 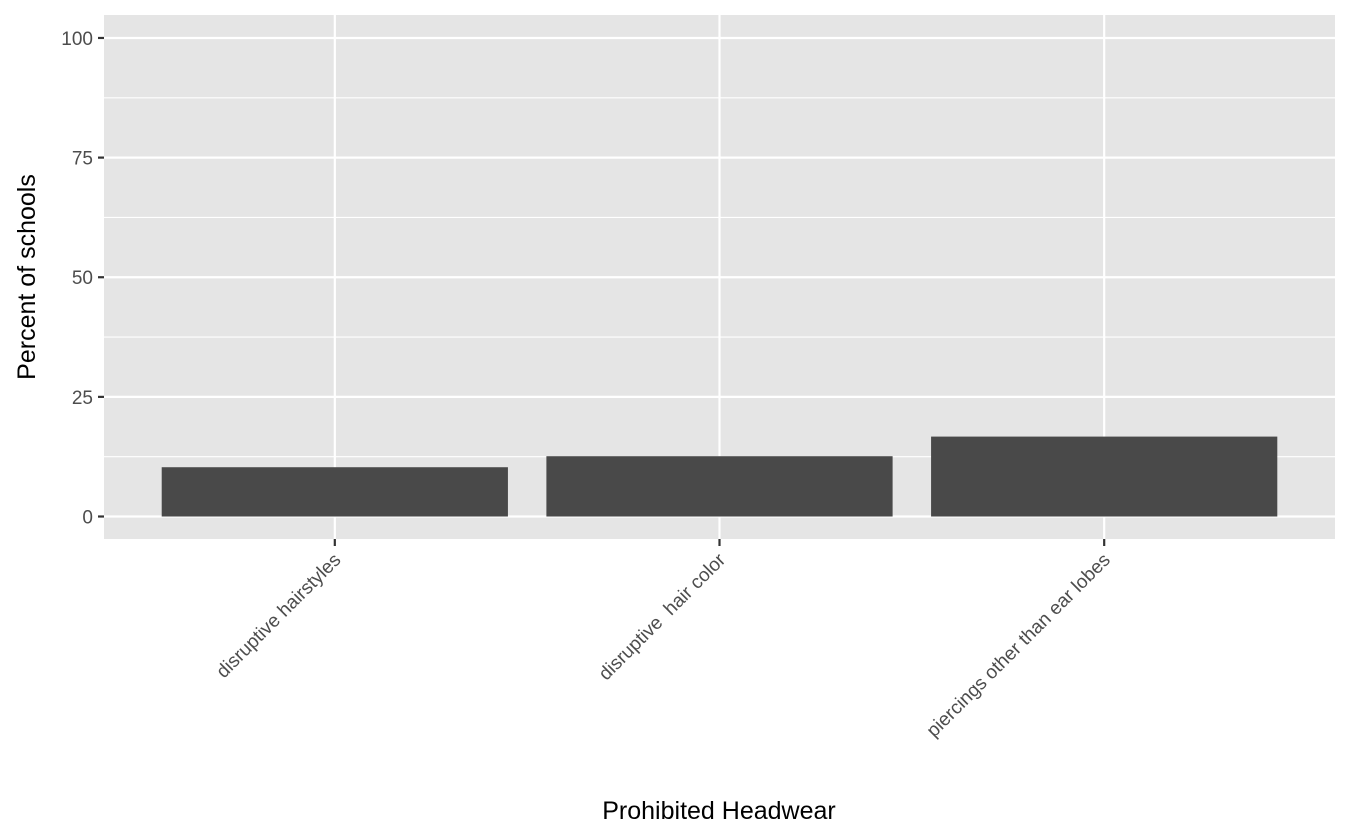 I want to click on x-axis-title: Prohibited Headwear, so click(x=718, y=811).